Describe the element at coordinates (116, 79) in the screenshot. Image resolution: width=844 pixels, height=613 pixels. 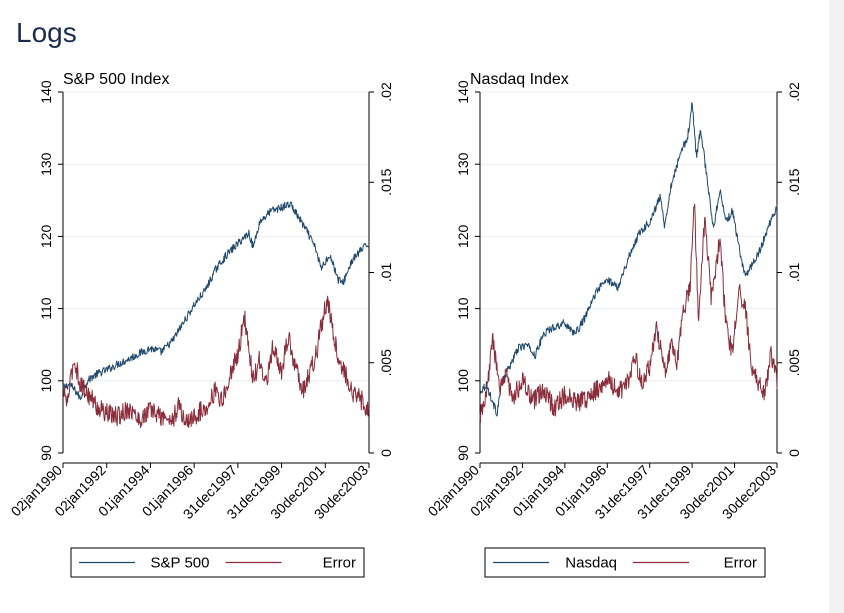
I see `chart-title: S&P 500 Index` at that location.